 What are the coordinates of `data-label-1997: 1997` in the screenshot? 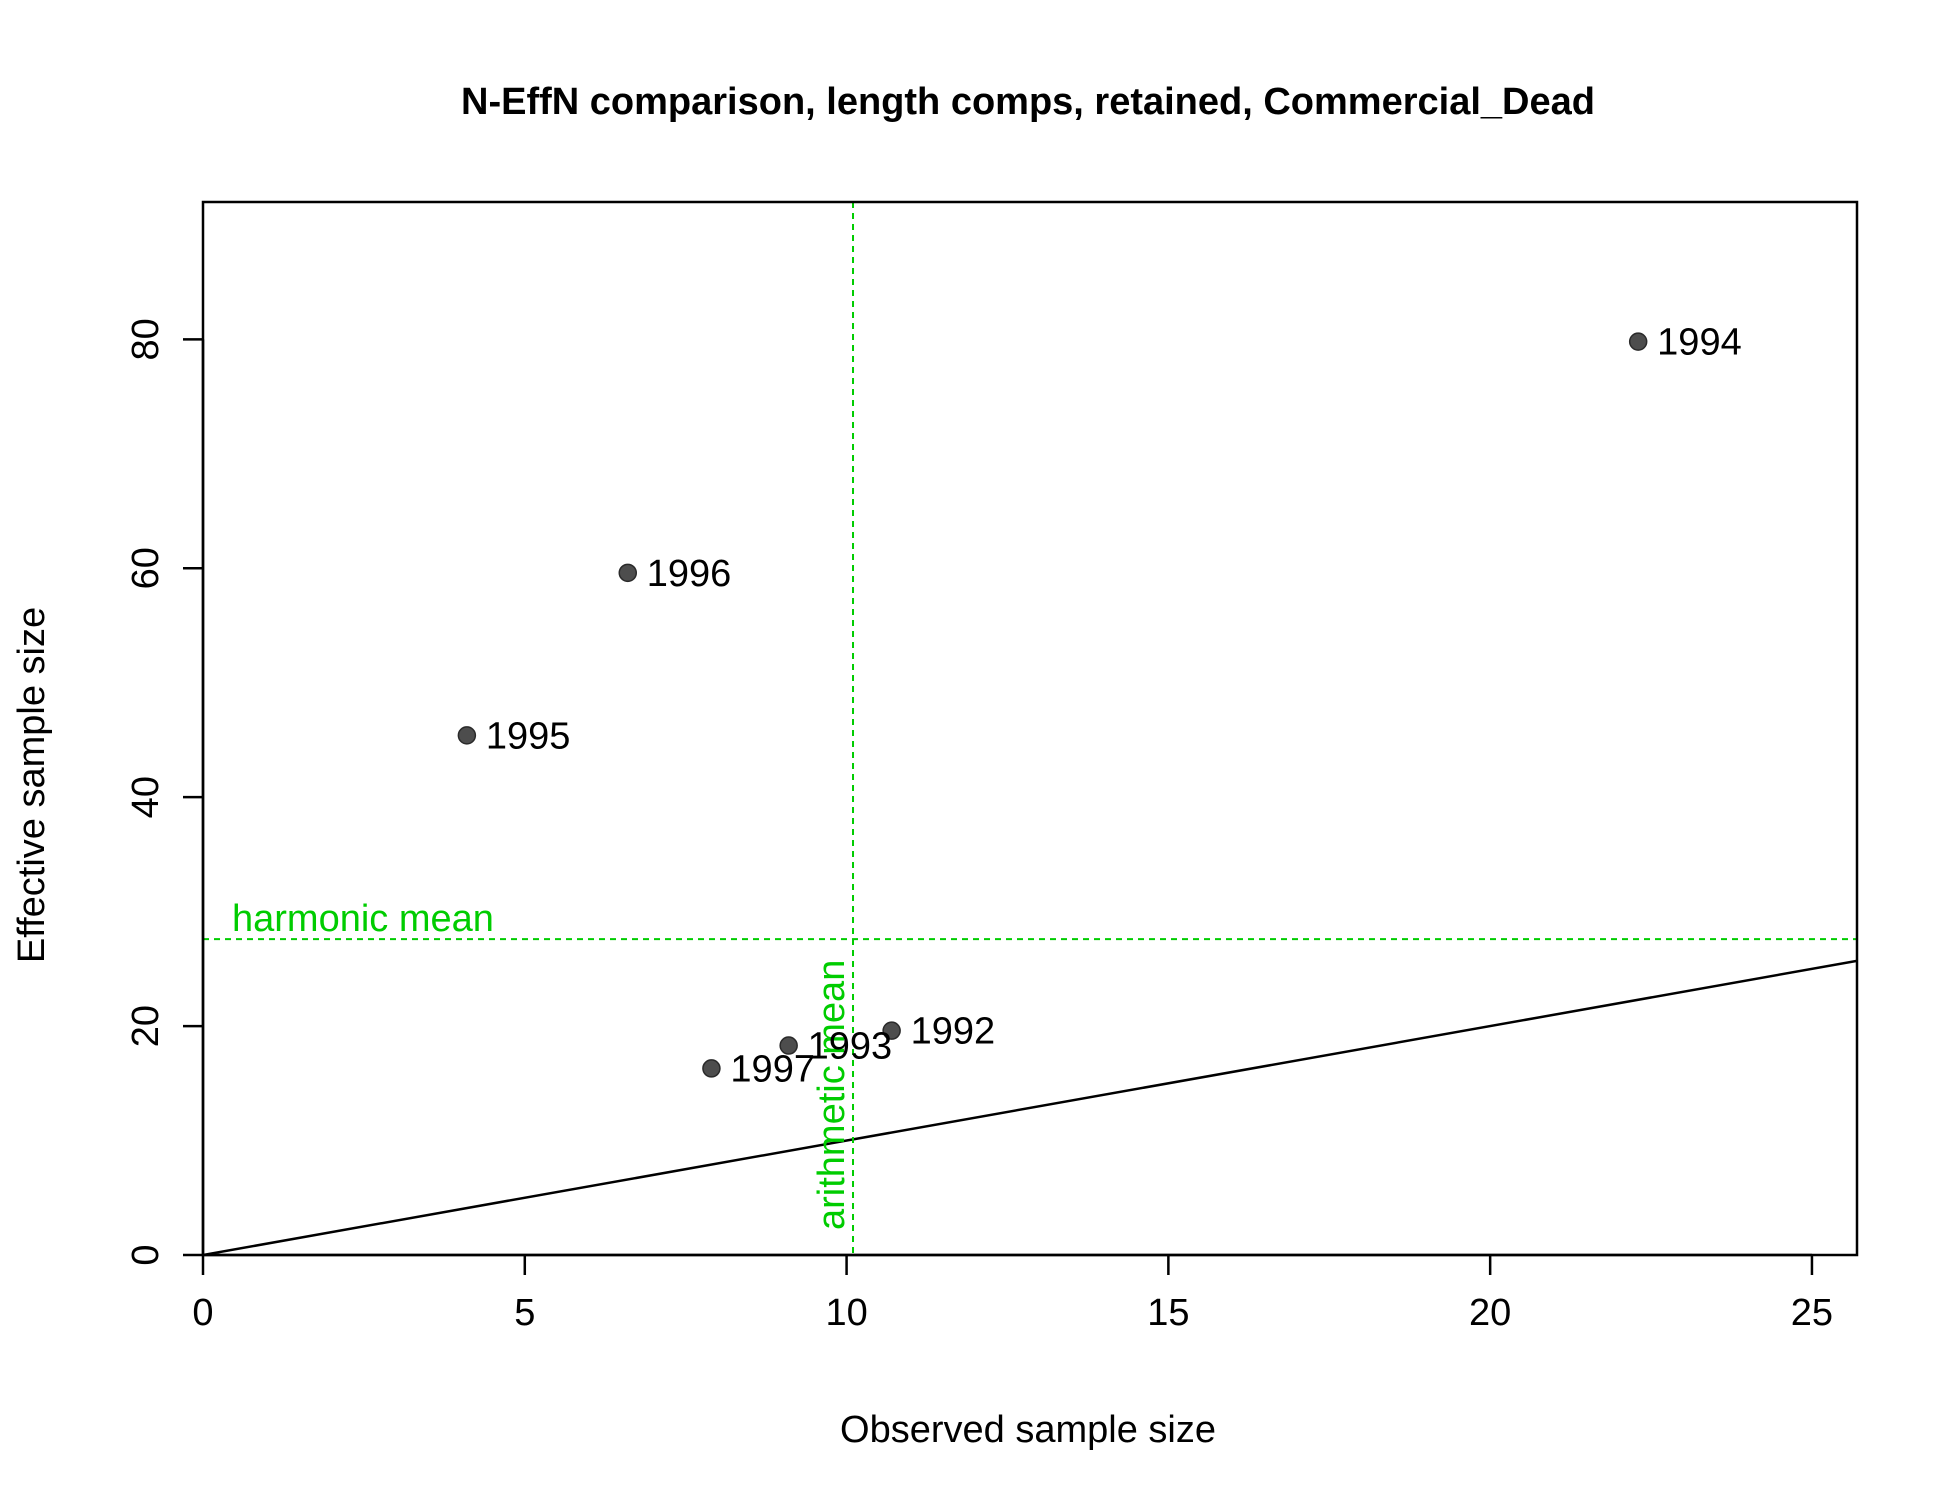 It's located at (772, 1069).